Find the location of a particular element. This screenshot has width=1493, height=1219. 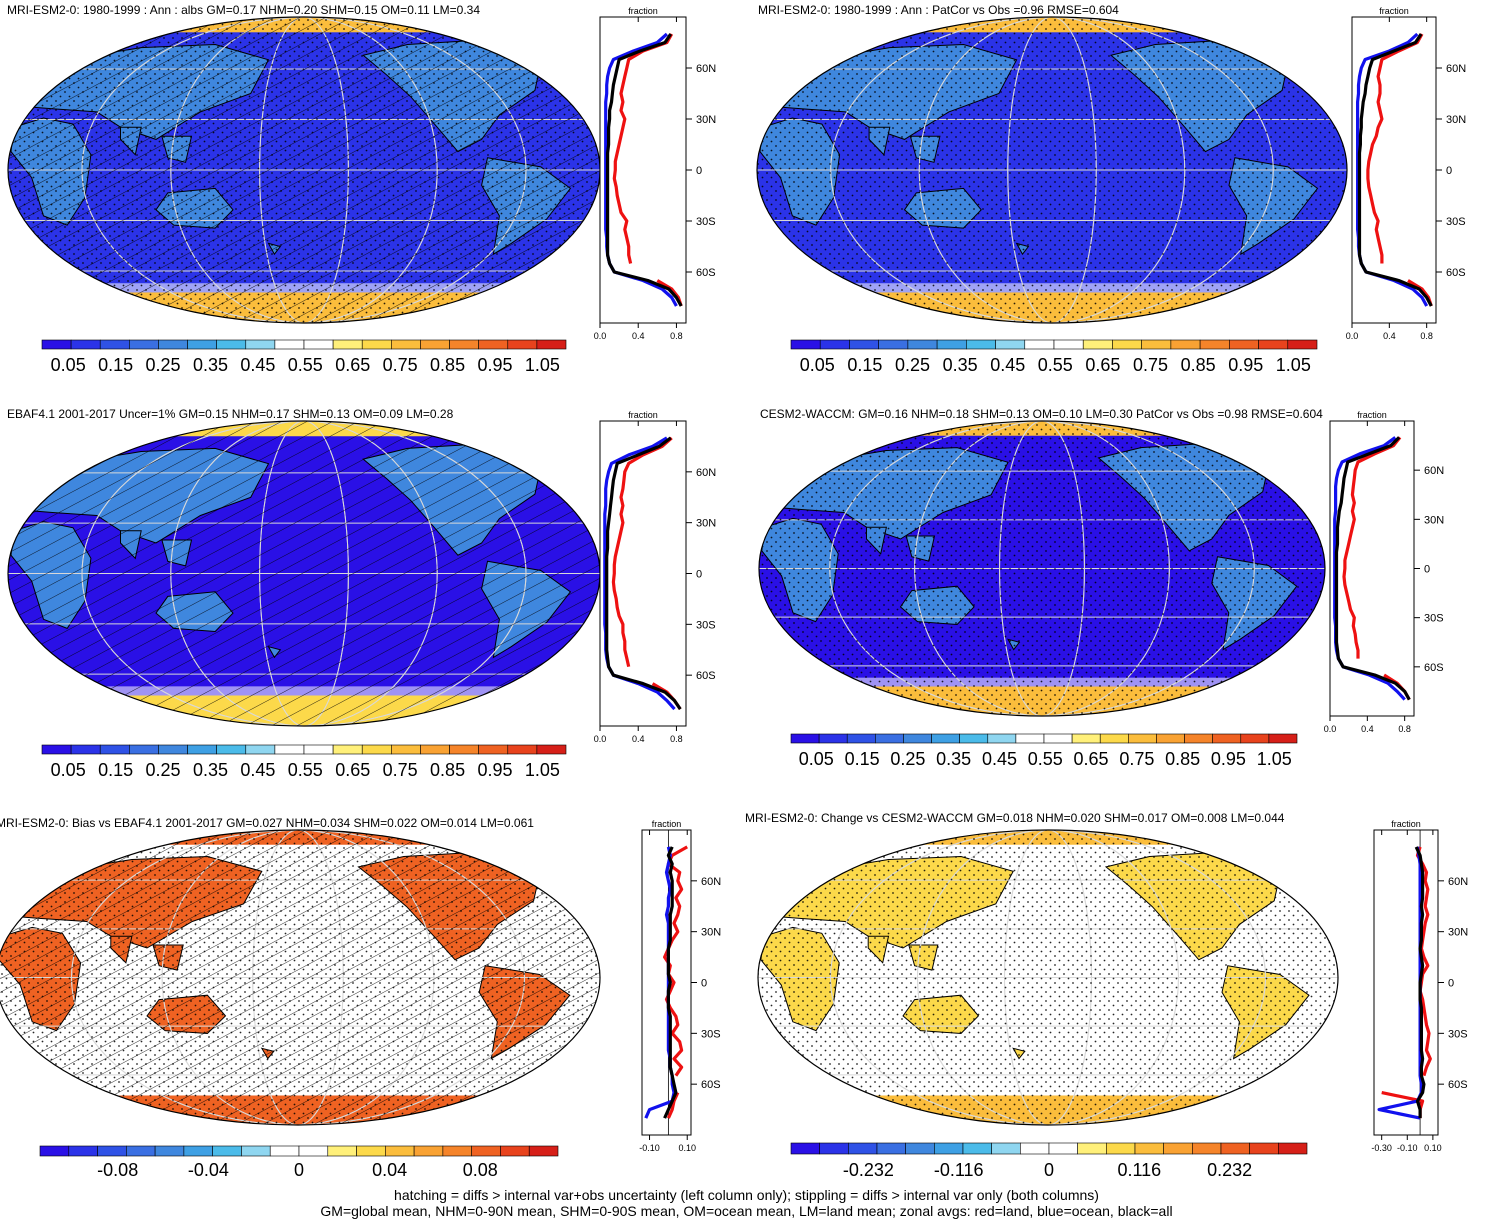

colorbar-label: 0.35 is located at coordinates (953, 759).